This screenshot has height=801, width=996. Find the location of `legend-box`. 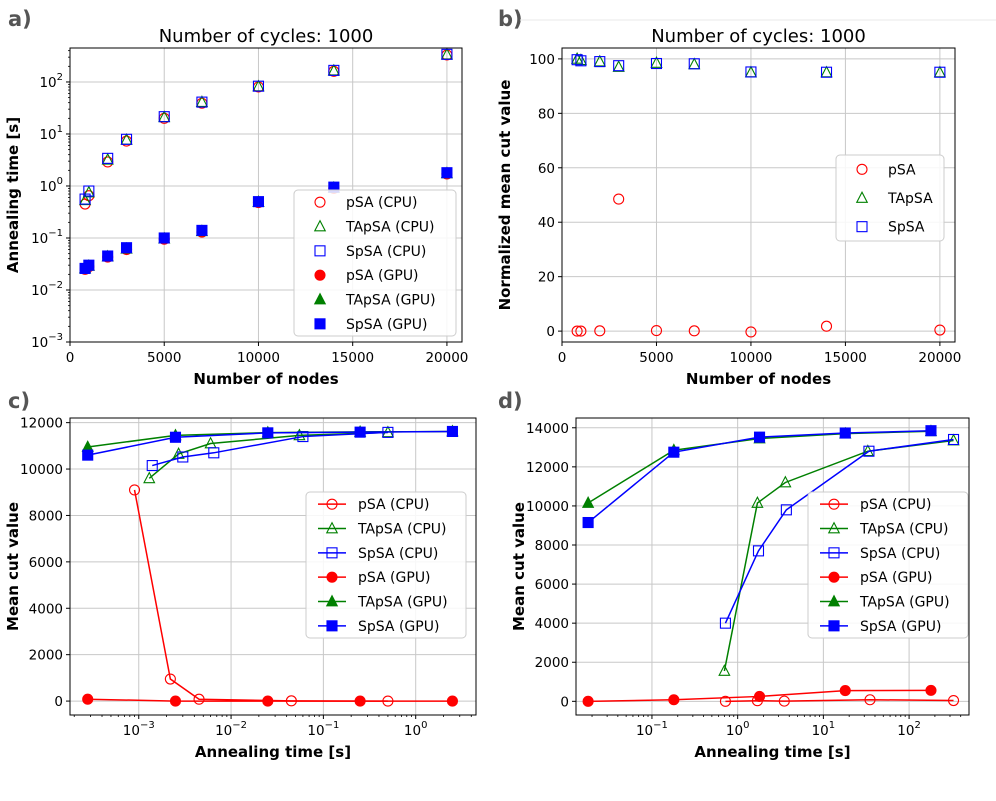

legend-box is located at coordinates (386, 565).